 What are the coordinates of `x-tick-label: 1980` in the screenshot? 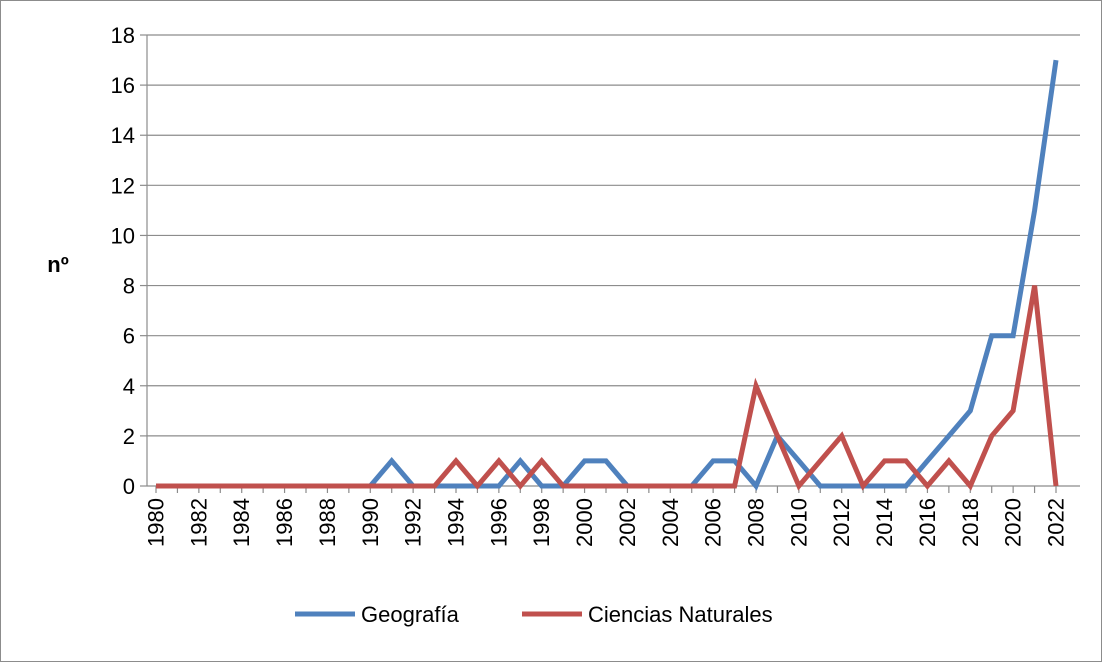 It's located at (156, 522).